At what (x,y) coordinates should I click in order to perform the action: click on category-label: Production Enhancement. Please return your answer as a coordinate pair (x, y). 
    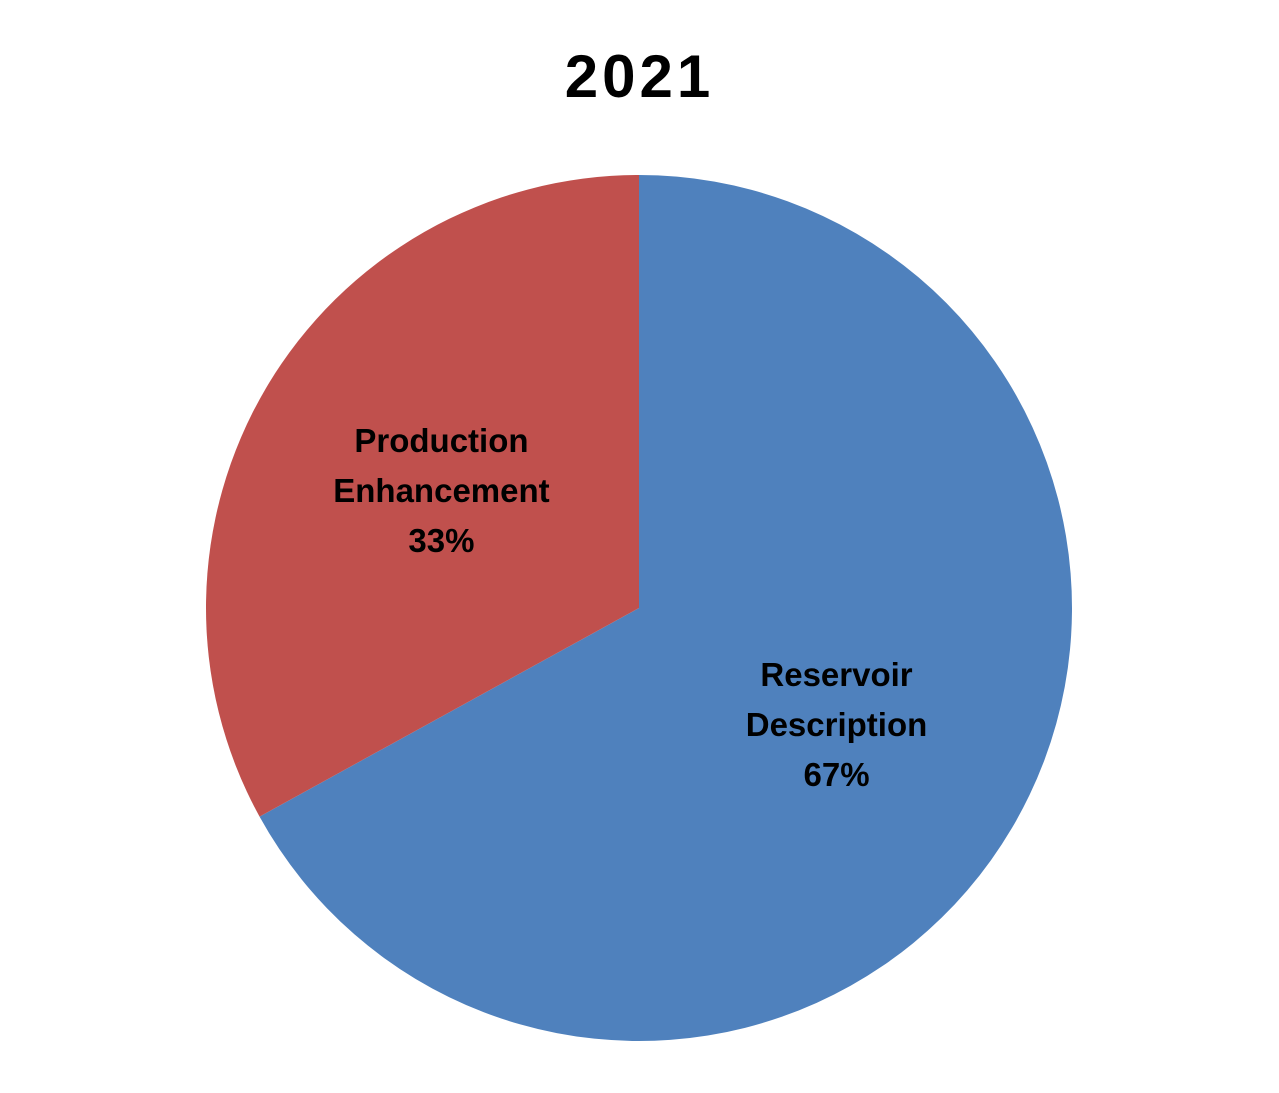
    Looking at the image, I should click on (441, 466).